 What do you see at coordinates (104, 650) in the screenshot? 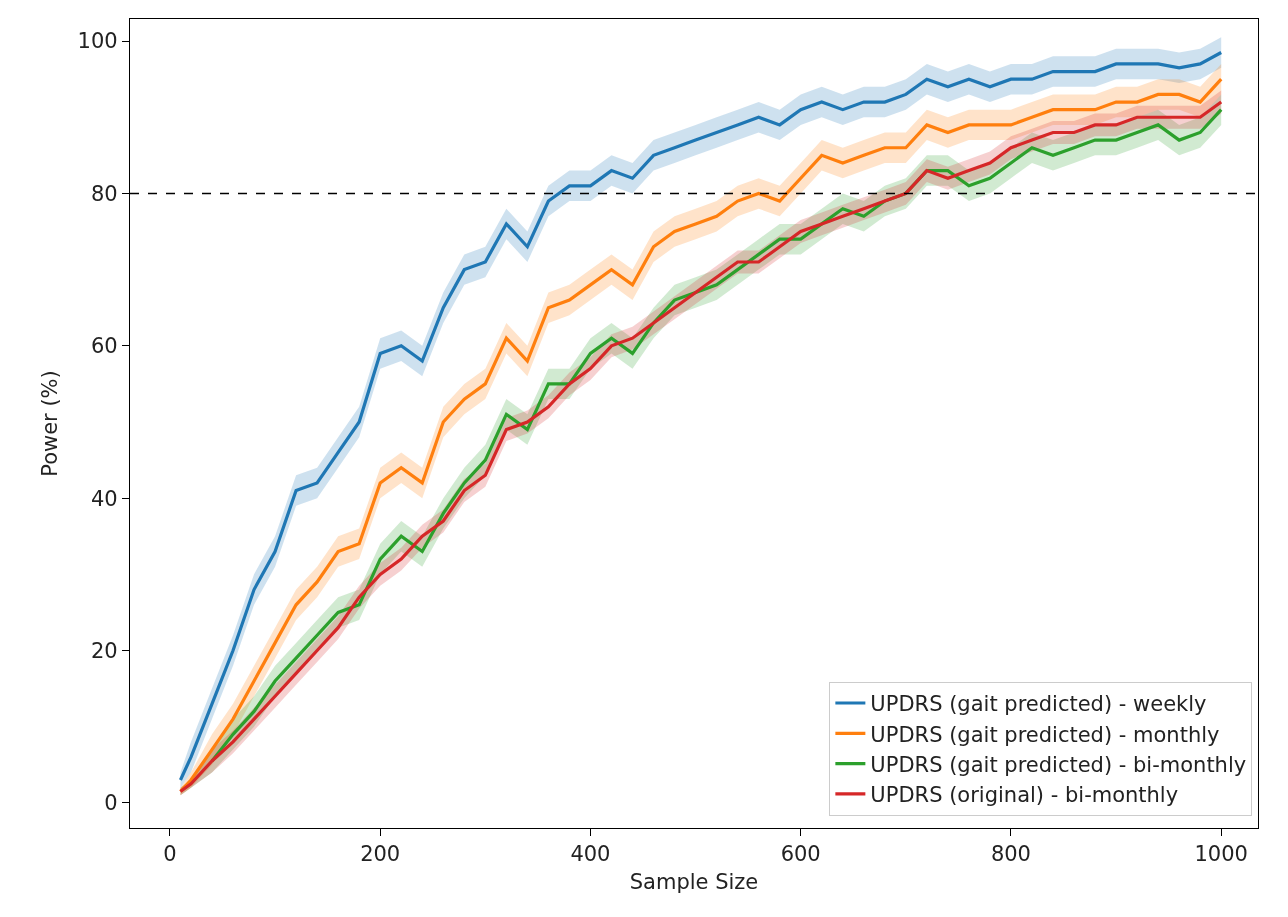
I see `y-tick-label: 20` at bounding box center [104, 650].